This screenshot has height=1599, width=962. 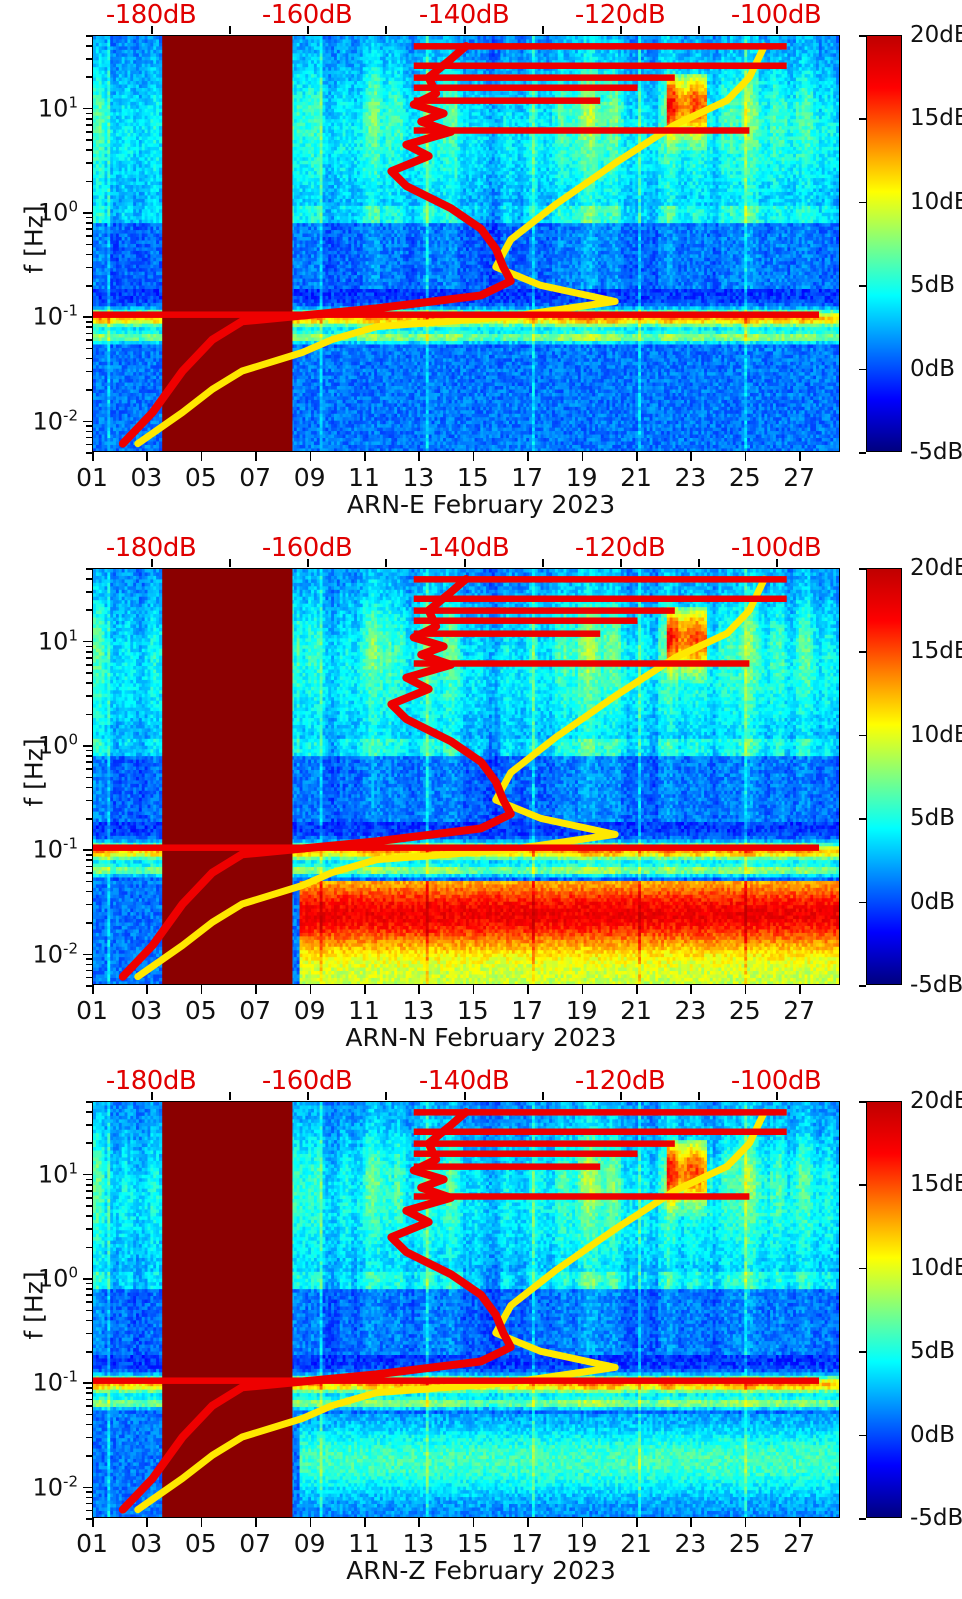 What do you see at coordinates (481, 504) in the screenshot?
I see `x-axis-title: ARN-E February 2023` at bounding box center [481, 504].